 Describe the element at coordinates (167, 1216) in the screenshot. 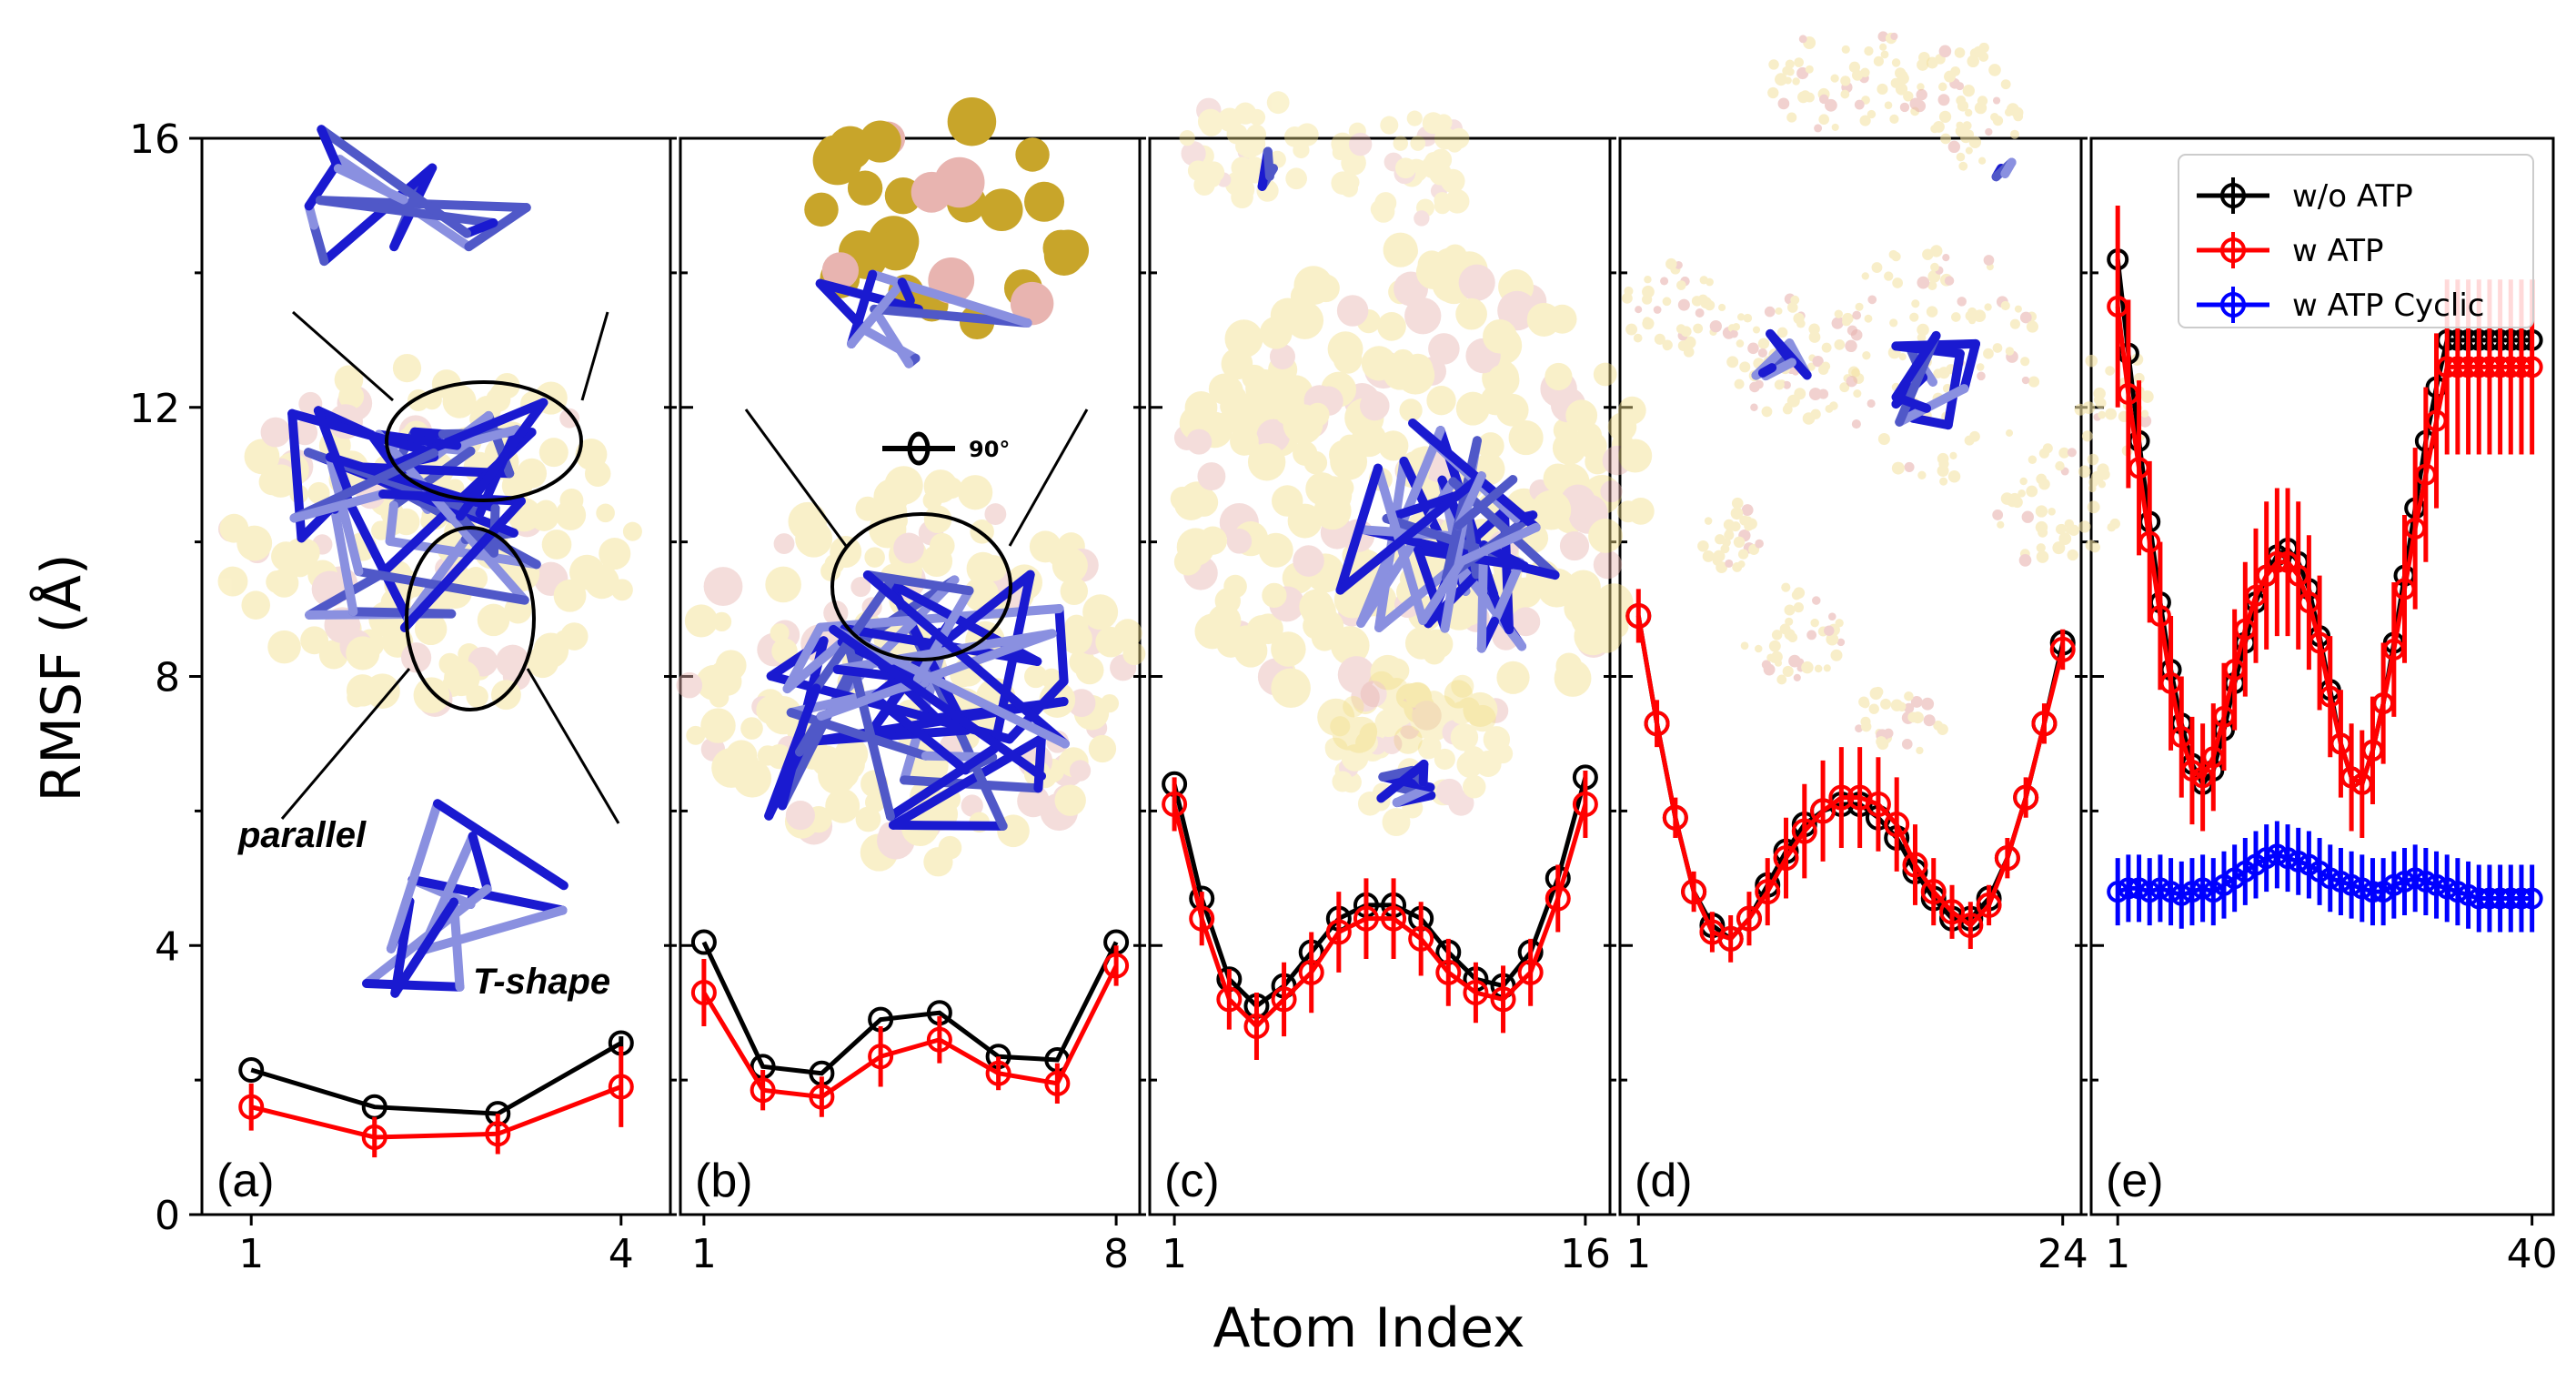

I see `y-tick-label: 0` at that location.